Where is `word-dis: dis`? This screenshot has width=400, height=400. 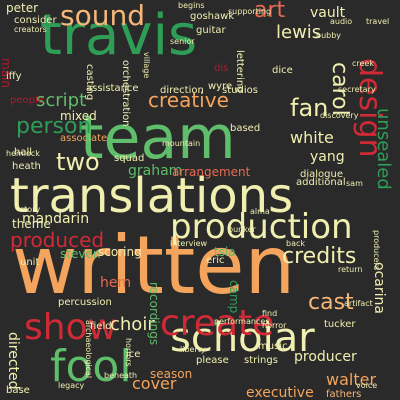 word-dis: dis is located at coordinates (221, 68).